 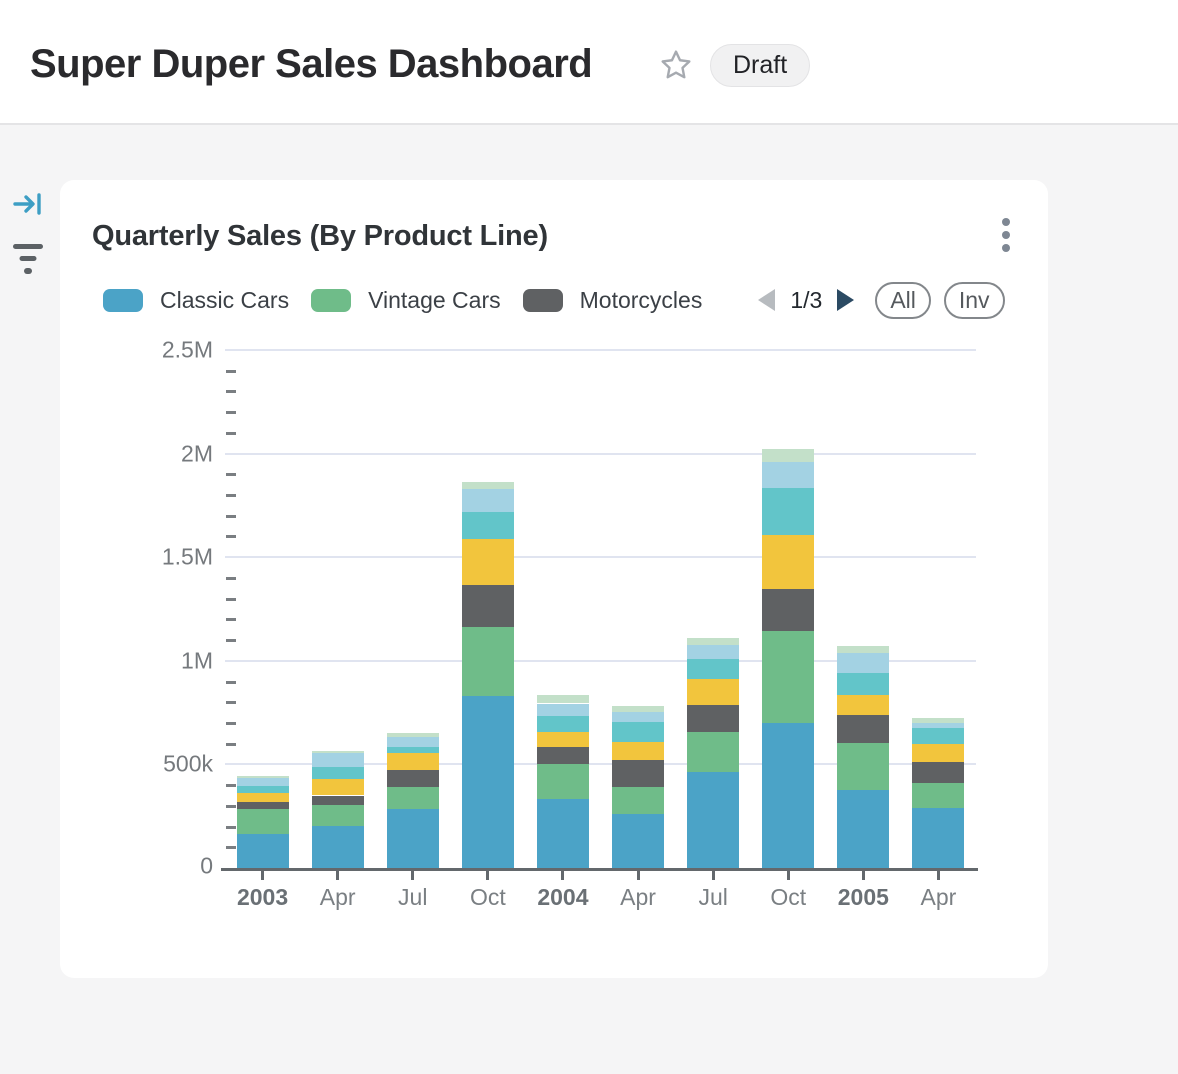 What do you see at coordinates (767, 300) in the screenshot?
I see `legend-prev-button` at bounding box center [767, 300].